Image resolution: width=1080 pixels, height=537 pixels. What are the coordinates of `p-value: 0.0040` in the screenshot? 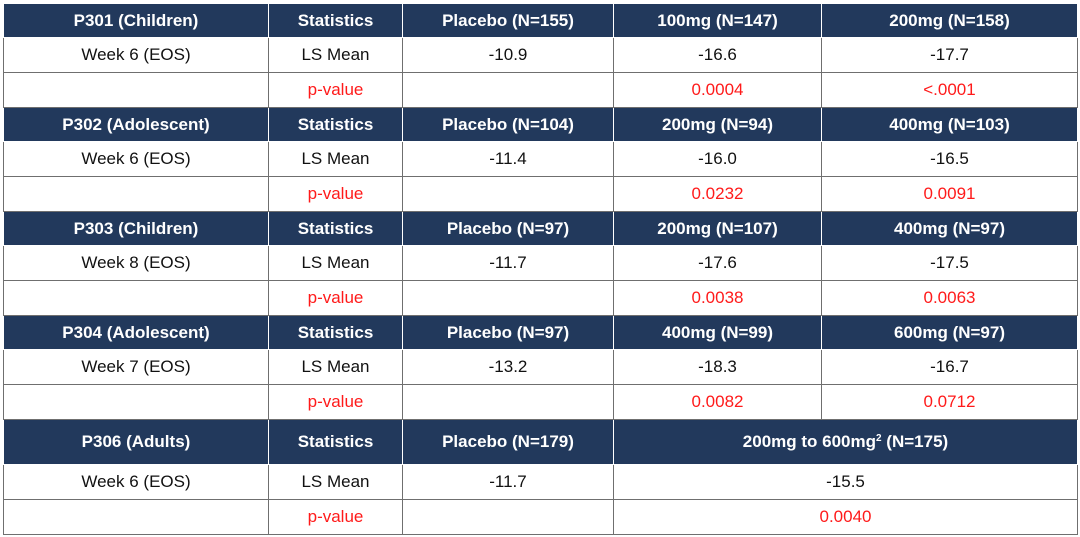 It's located at (845, 517).